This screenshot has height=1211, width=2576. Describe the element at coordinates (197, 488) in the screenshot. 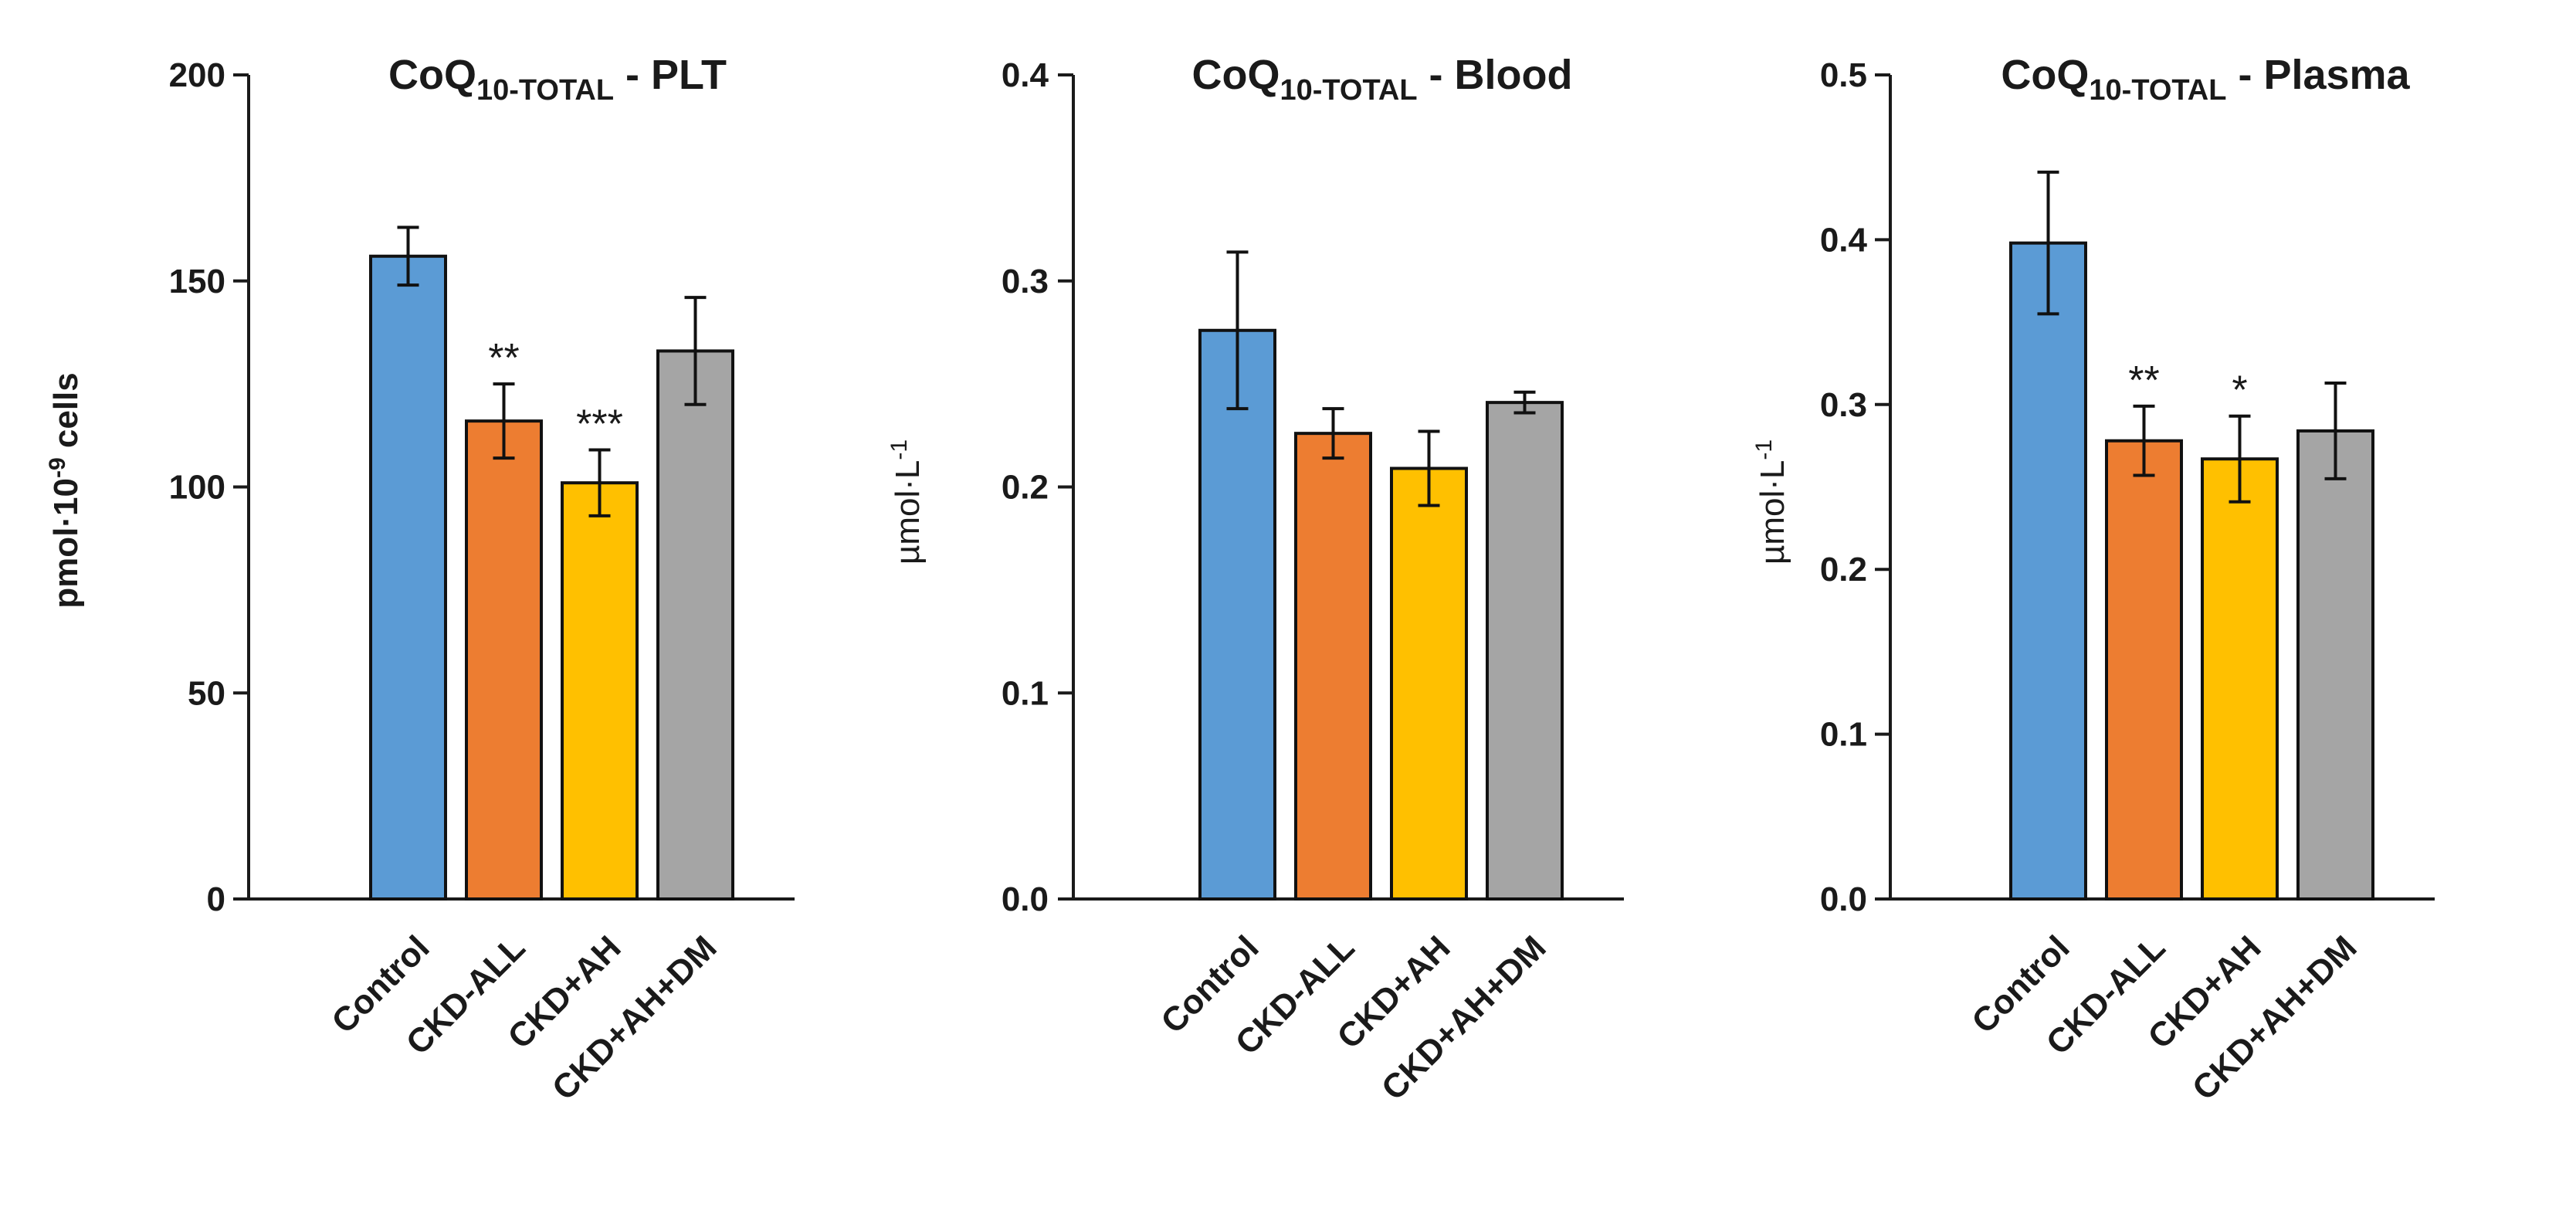

I see `y-tick-label: 100` at that location.